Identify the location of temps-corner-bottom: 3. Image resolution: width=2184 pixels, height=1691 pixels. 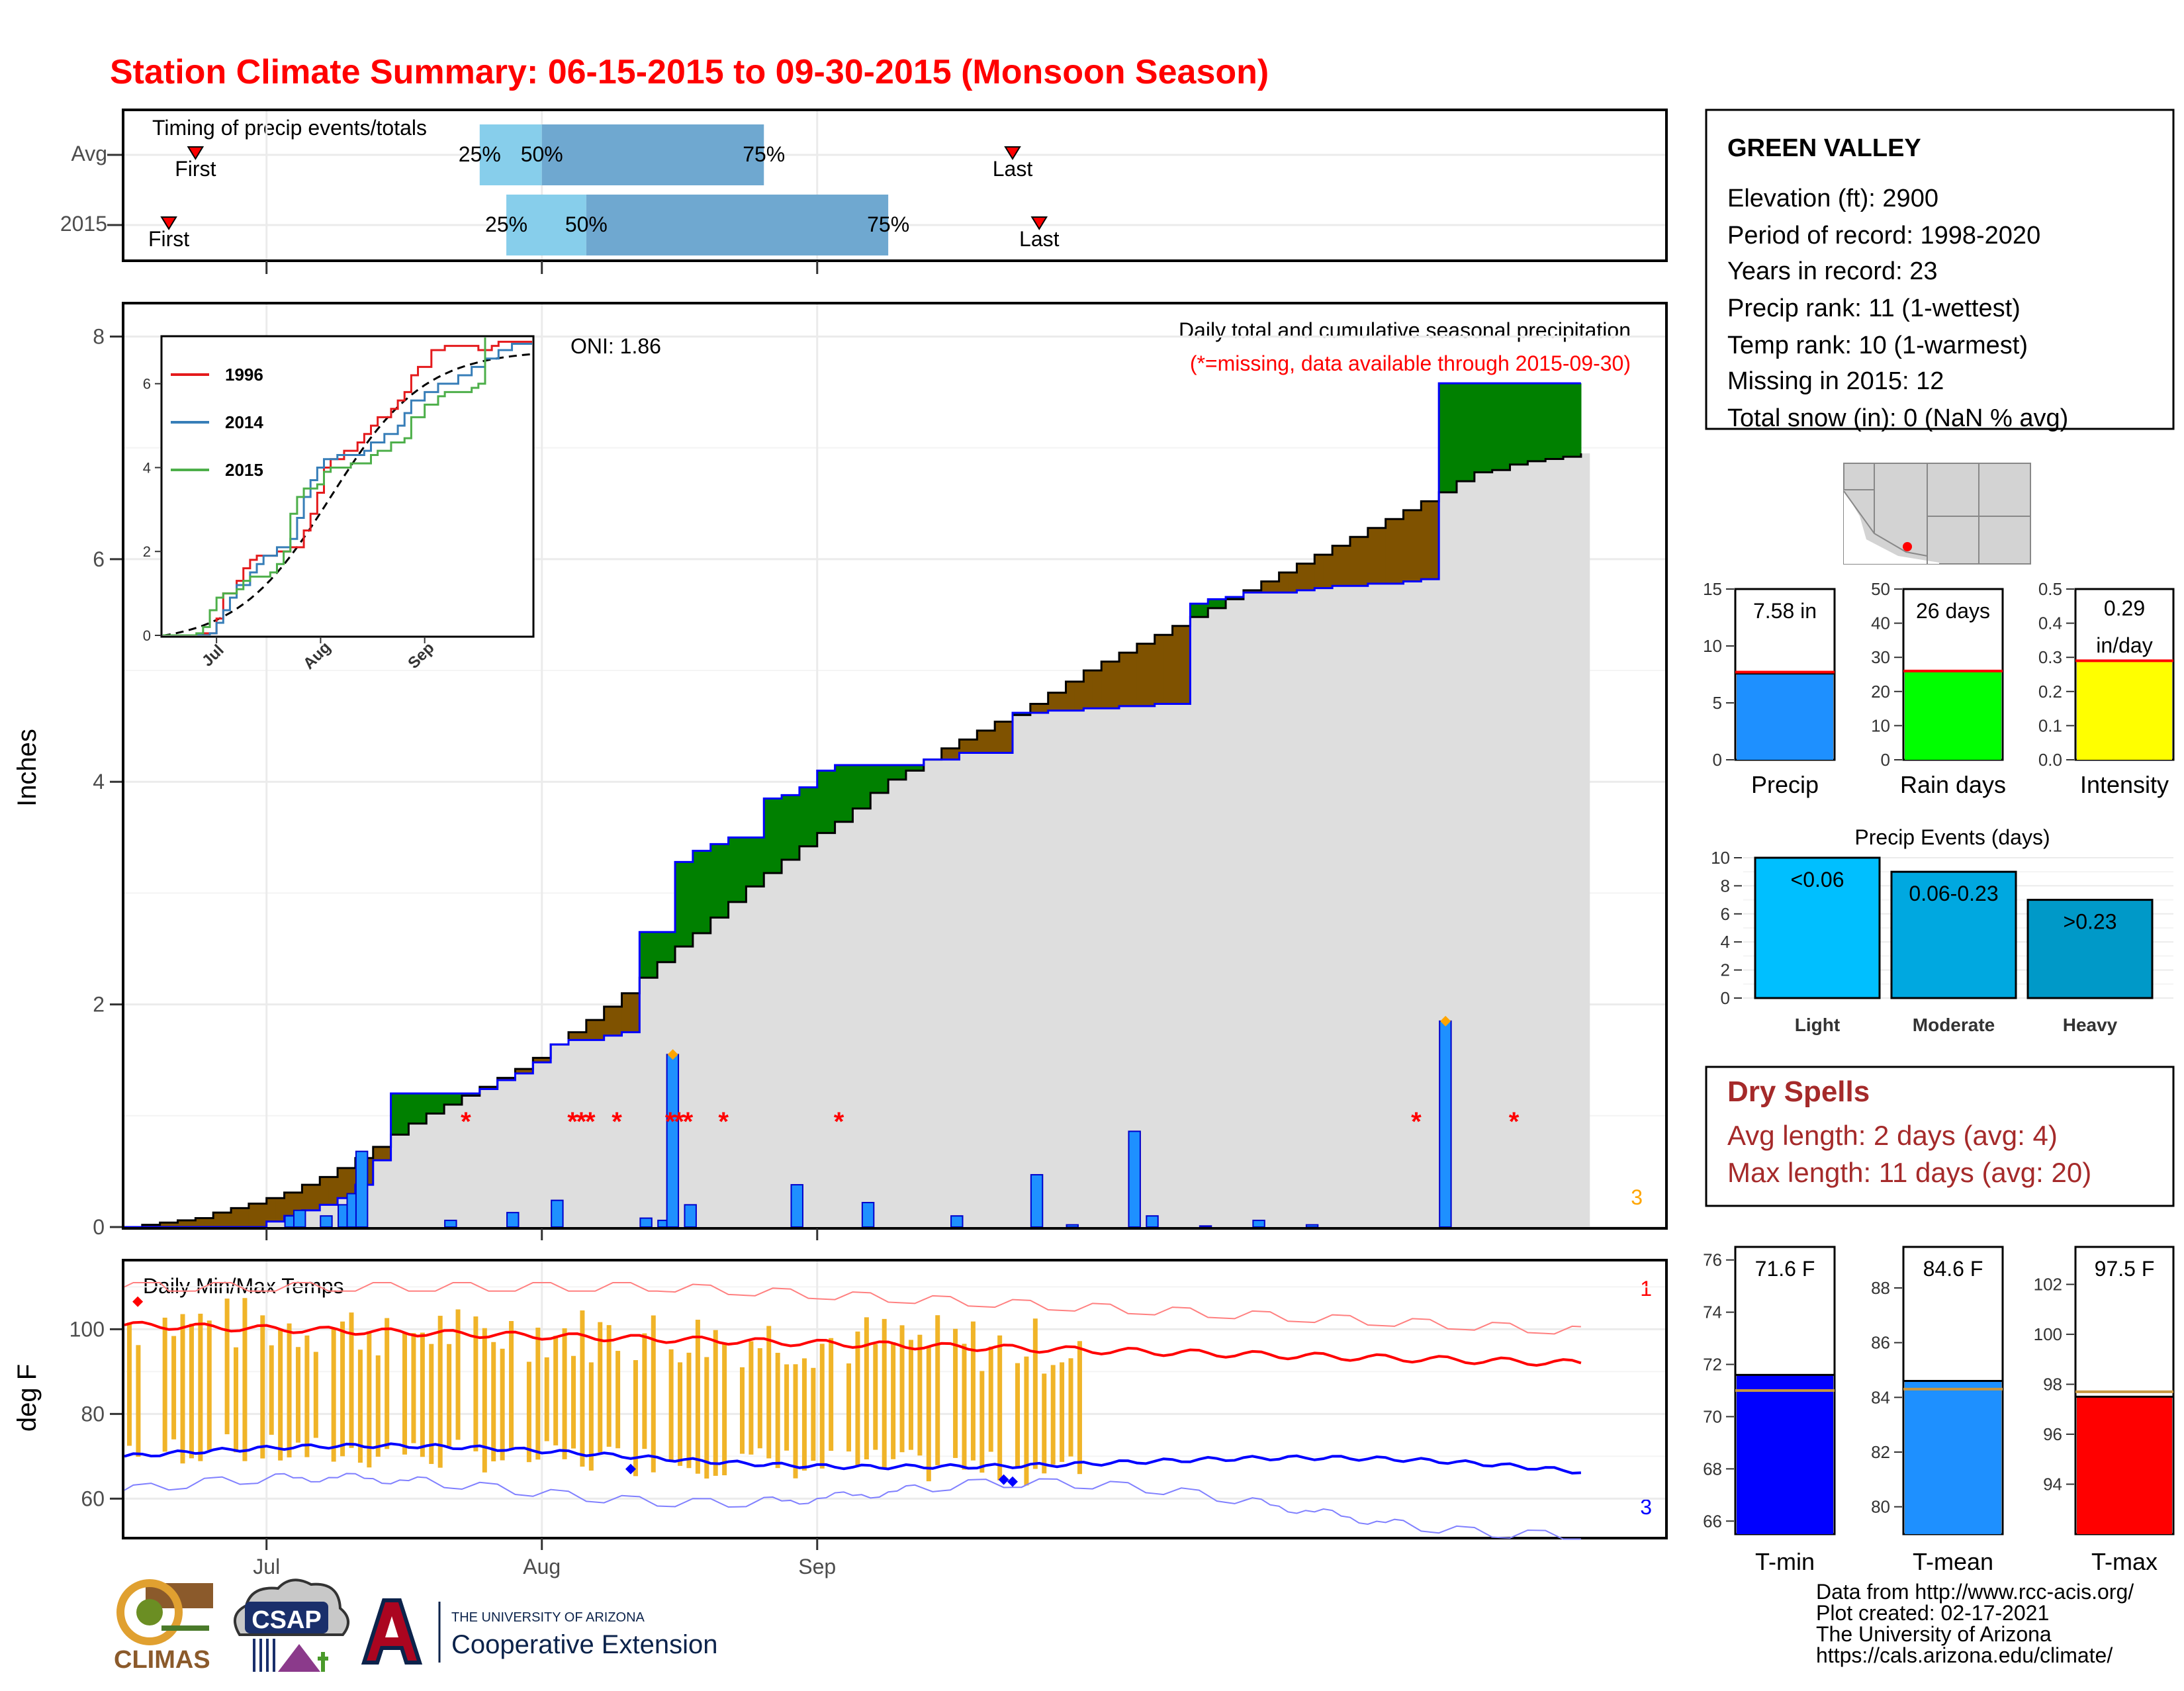
(1646, 1507).